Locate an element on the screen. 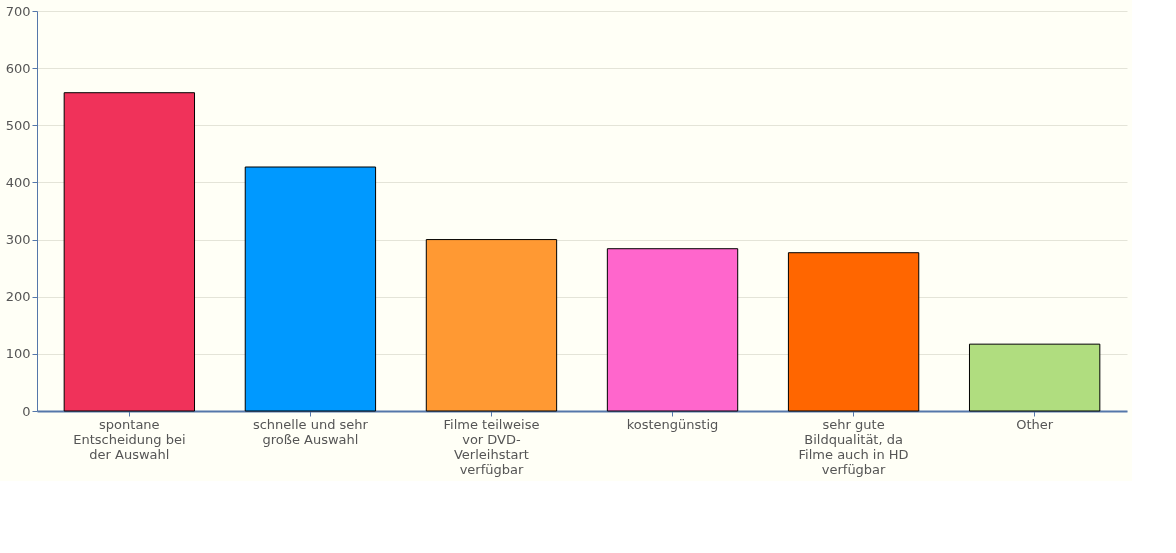  y-tick-label: 200 is located at coordinates (18, 297).